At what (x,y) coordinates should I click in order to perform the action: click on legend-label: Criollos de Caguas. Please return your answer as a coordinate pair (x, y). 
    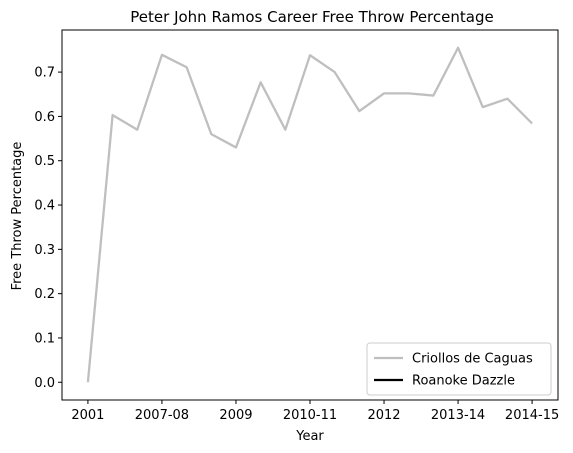
    Looking at the image, I should click on (472, 359).